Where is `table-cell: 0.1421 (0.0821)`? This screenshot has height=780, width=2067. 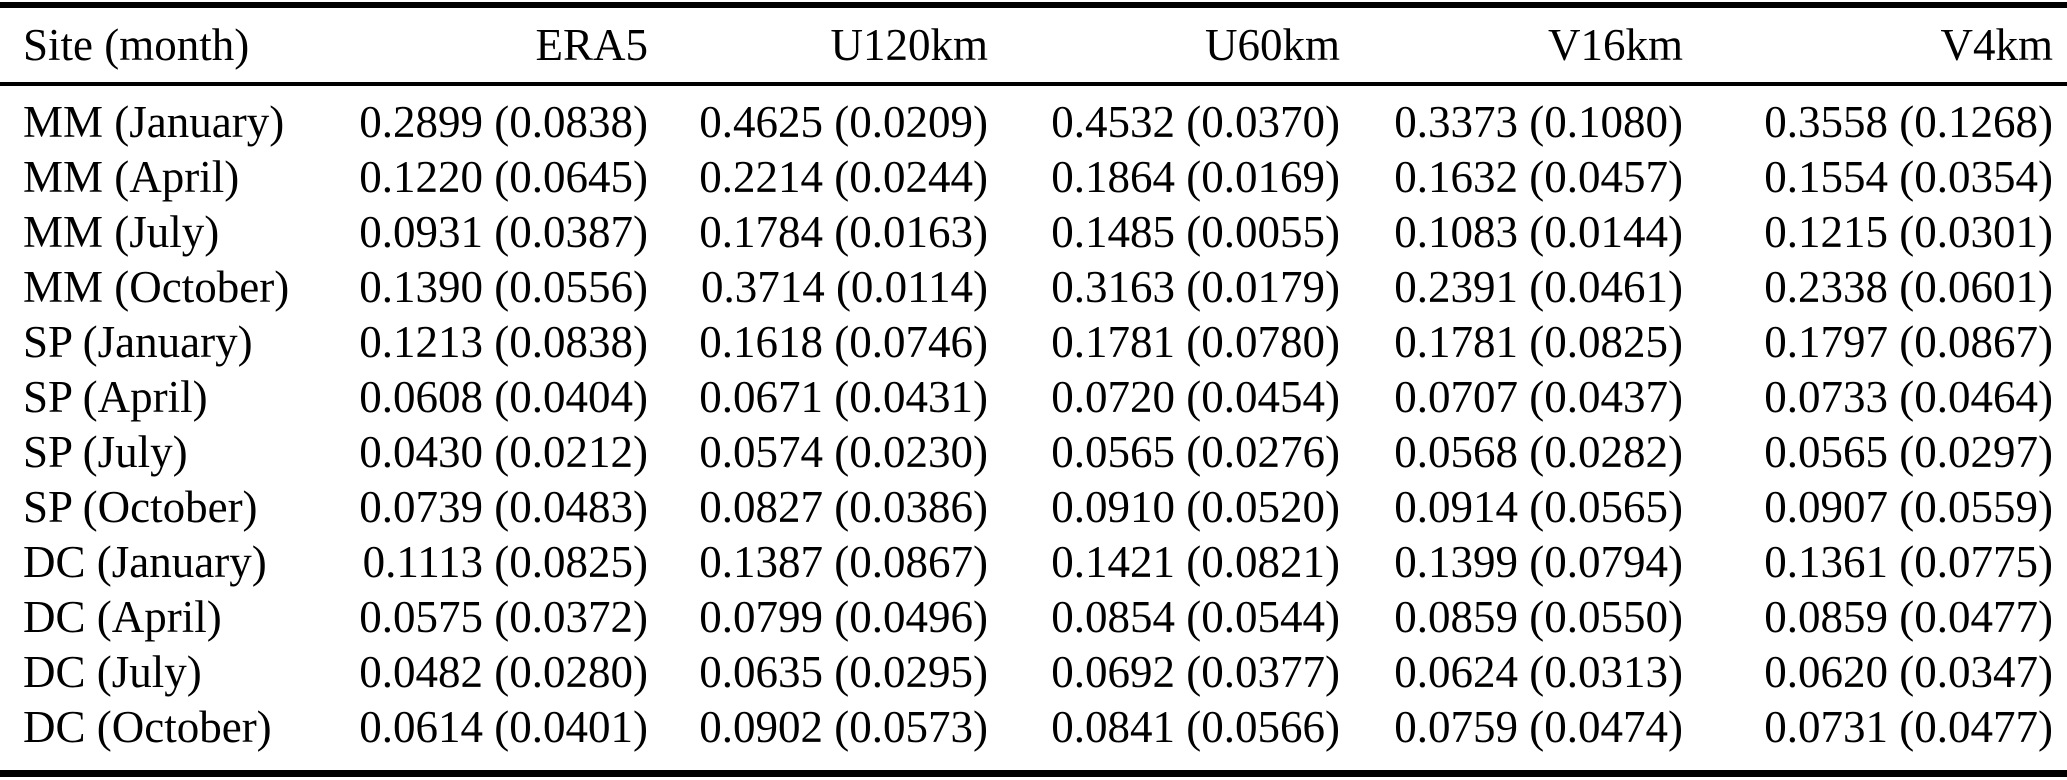 table-cell: 0.1421 (0.0821) is located at coordinates (1195, 561).